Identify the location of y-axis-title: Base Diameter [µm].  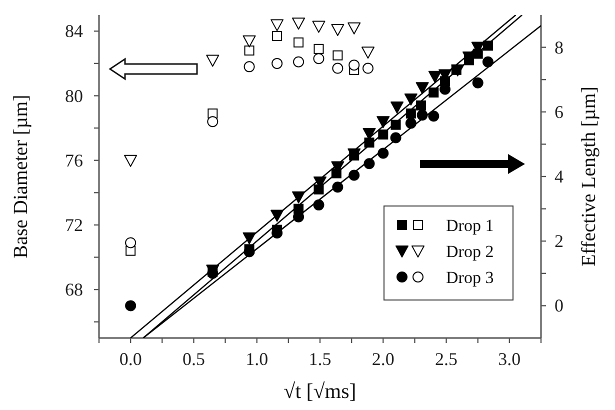
(21, 176).